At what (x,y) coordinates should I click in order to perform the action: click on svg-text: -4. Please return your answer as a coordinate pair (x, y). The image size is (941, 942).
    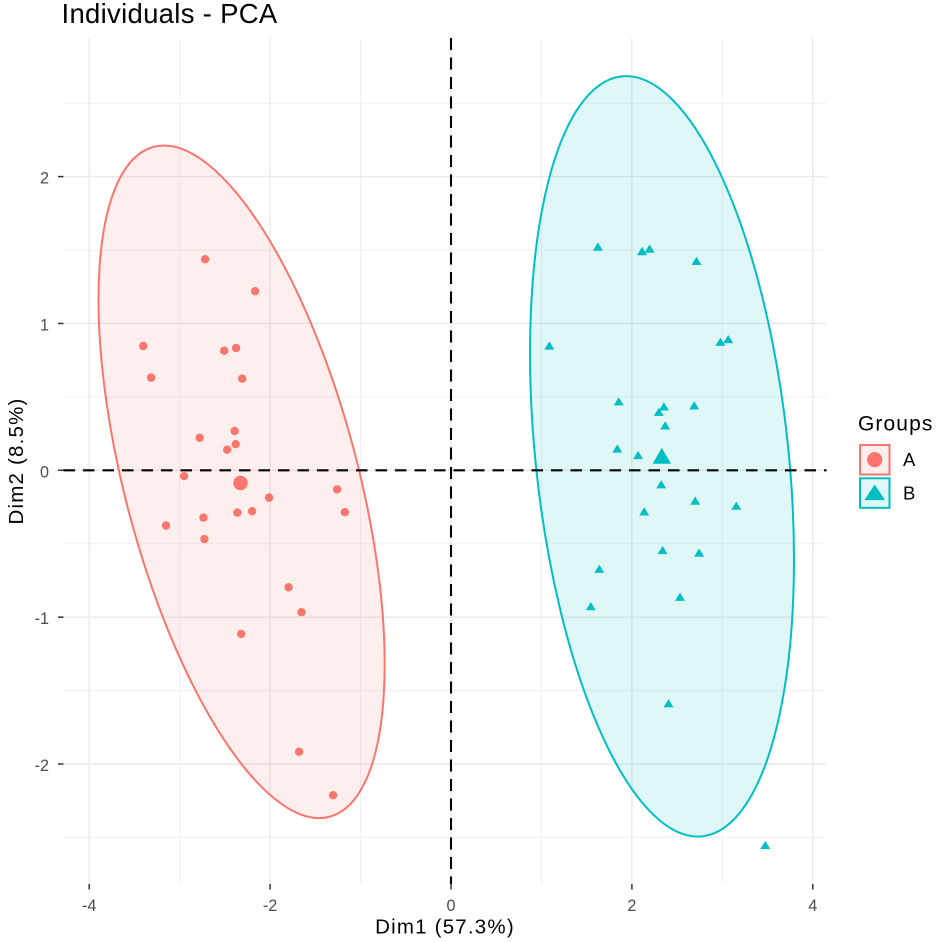
    Looking at the image, I should click on (89, 906).